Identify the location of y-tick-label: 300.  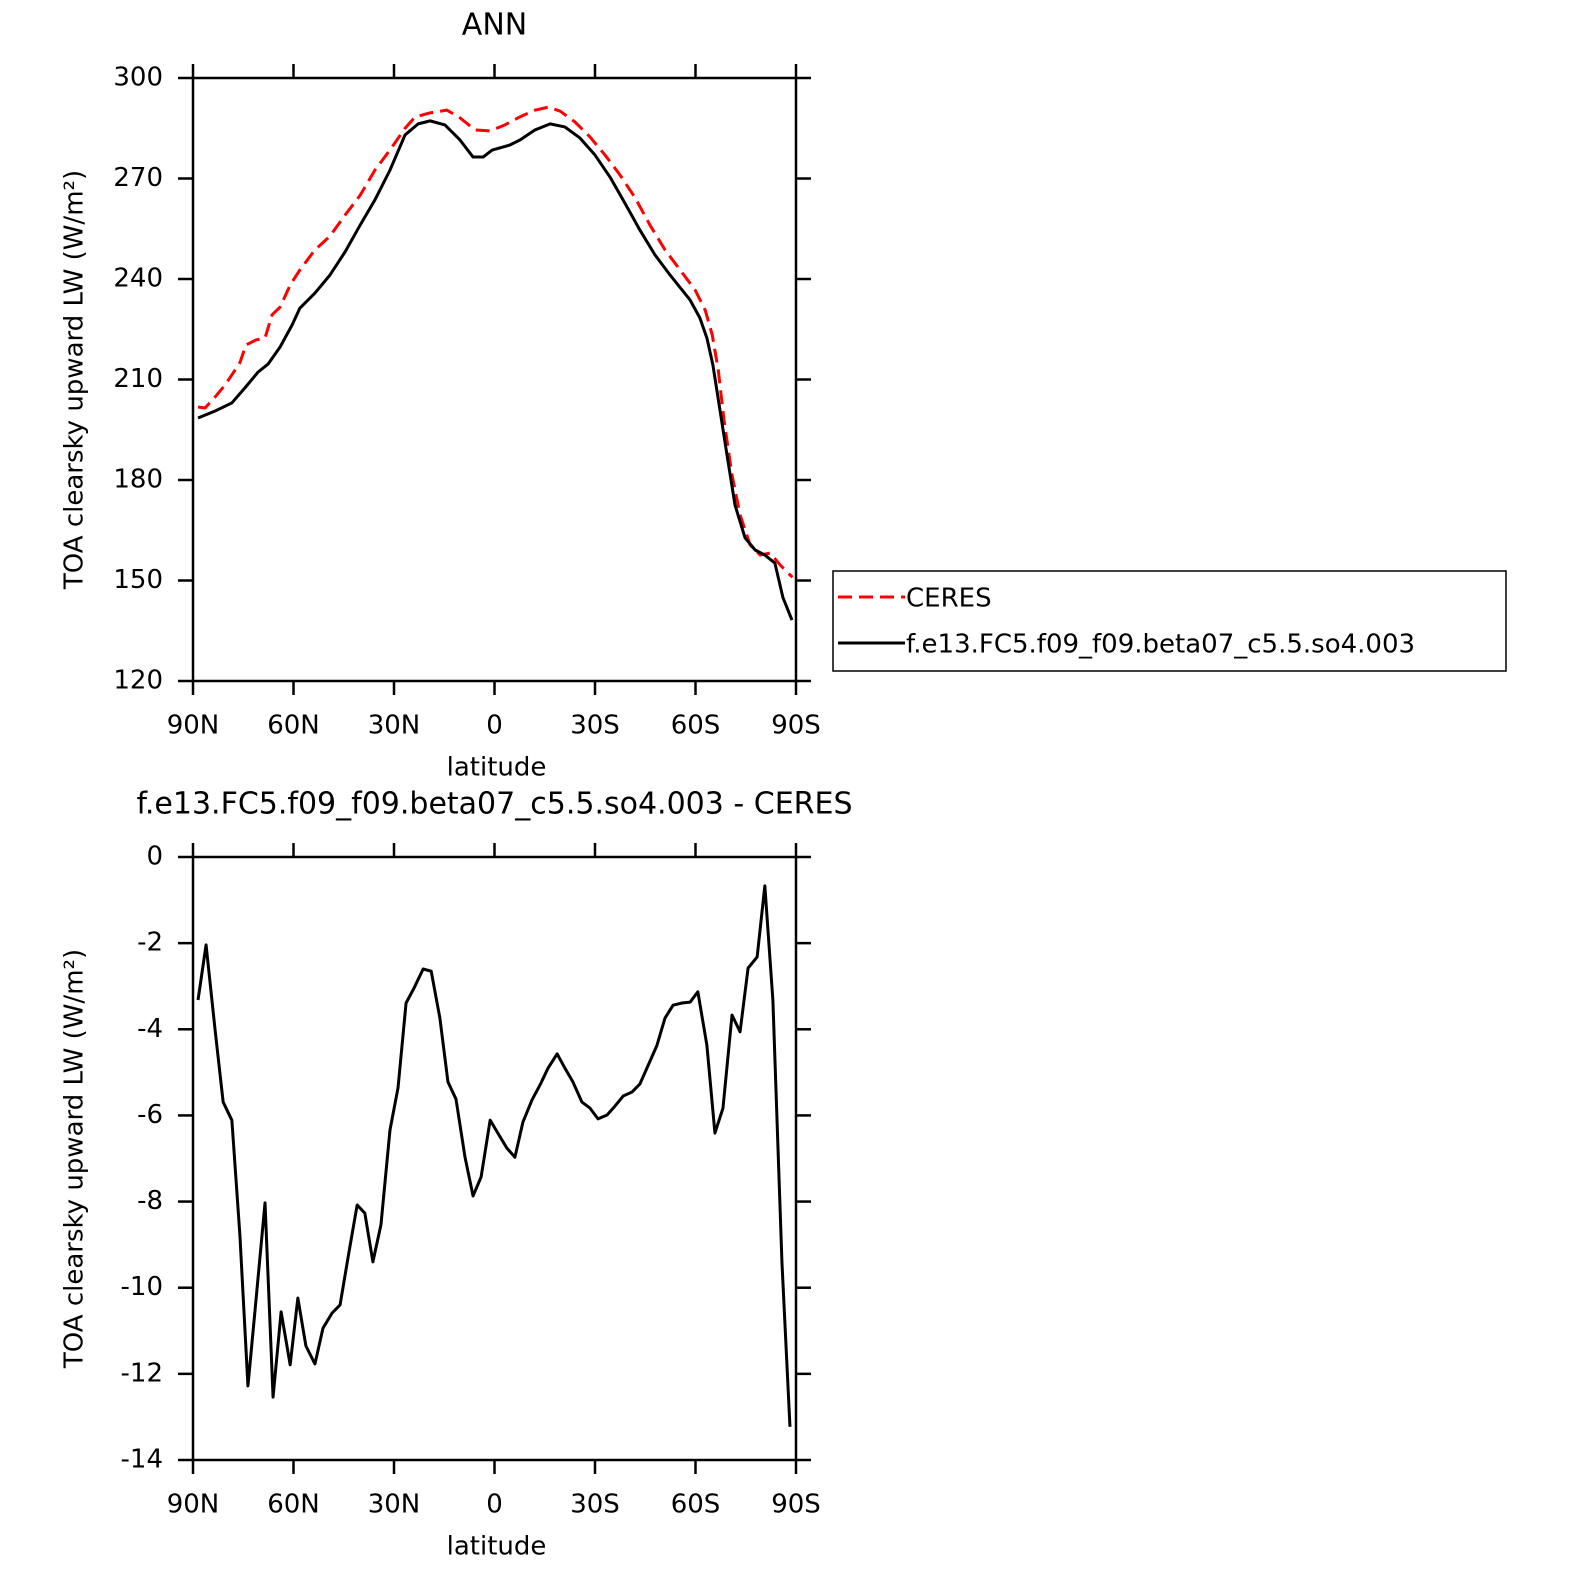
(138, 78).